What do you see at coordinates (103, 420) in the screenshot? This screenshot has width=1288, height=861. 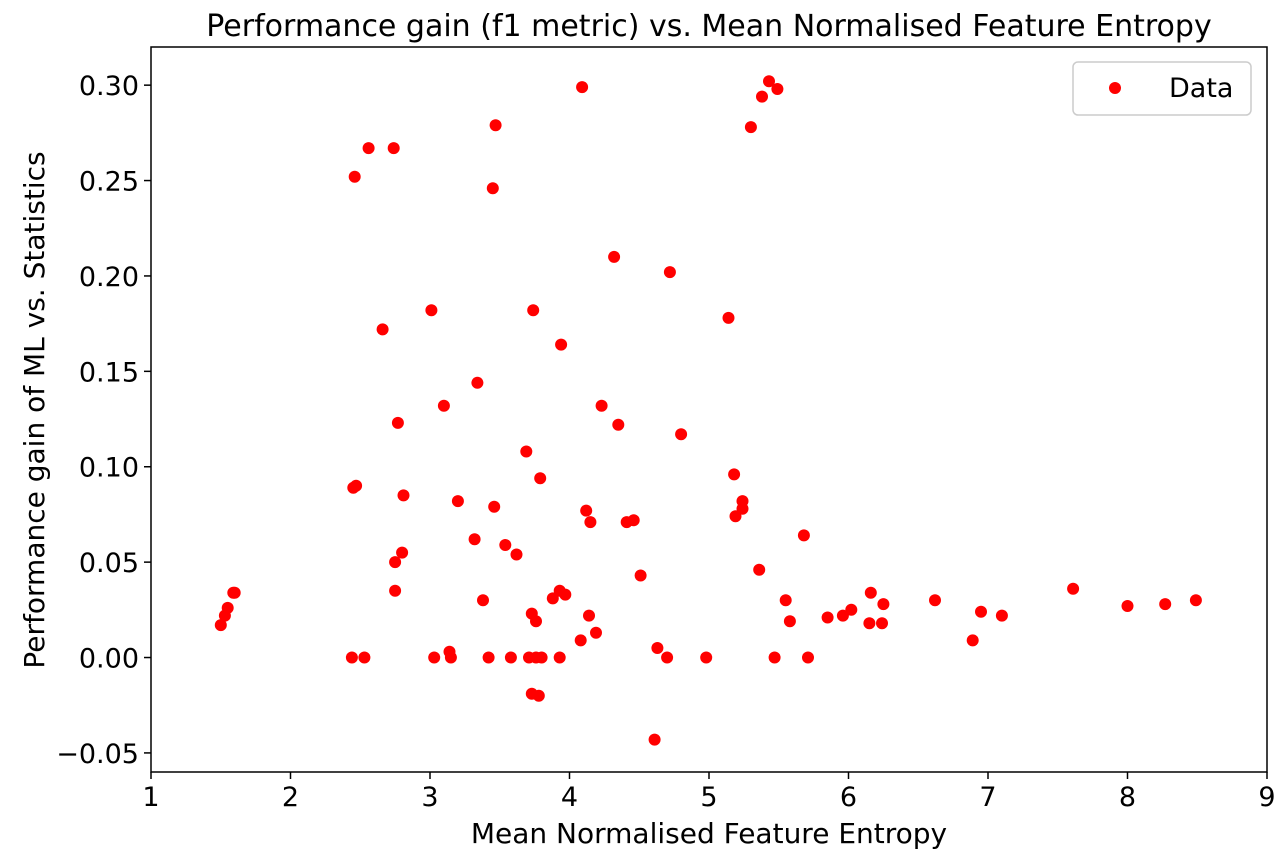 I see `y-axis-ticks: −0.05 0.00 0.05 0.10 0.15 0.20 0.25 0.30` at bounding box center [103, 420].